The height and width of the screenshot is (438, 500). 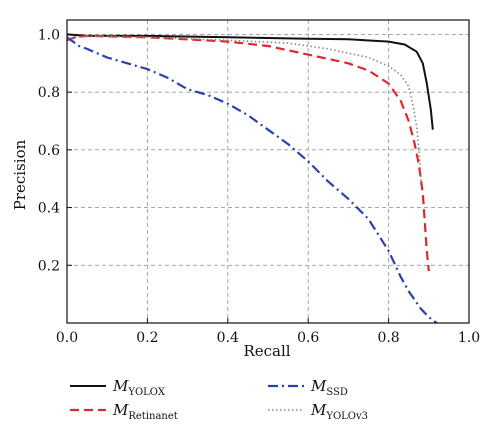 I want to click on legend: MYOLOX MSSD MRetinanet MYOLOv3, so click(x=219, y=399).